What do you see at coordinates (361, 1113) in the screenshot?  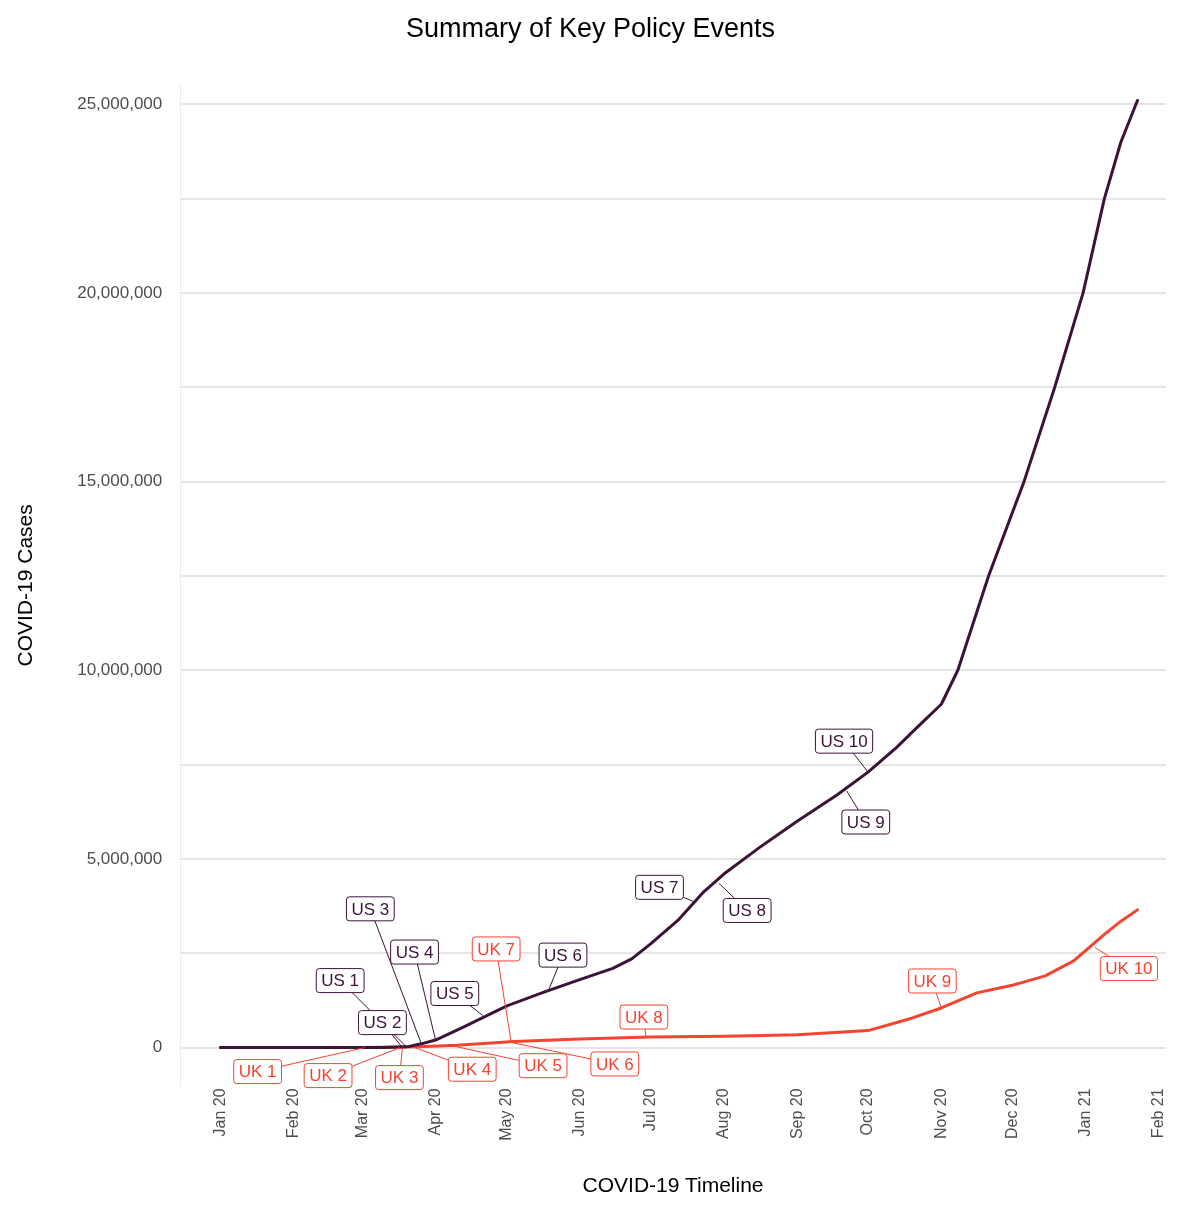 I see `x-tick-label: Mar 20` at bounding box center [361, 1113].